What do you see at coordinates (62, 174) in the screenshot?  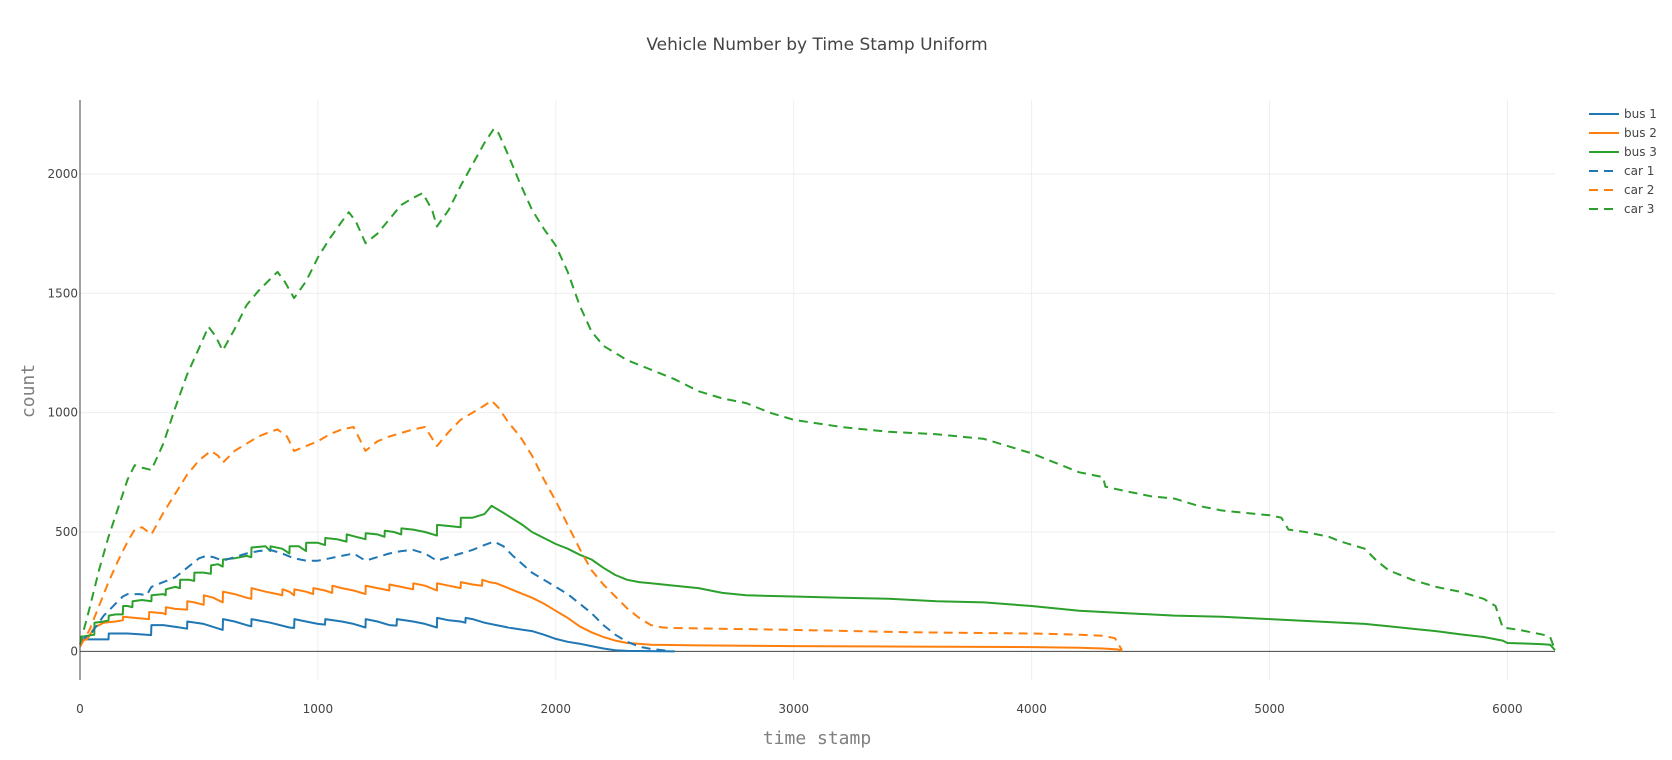 I see `y-tick-label: 2000` at bounding box center [62, 174].